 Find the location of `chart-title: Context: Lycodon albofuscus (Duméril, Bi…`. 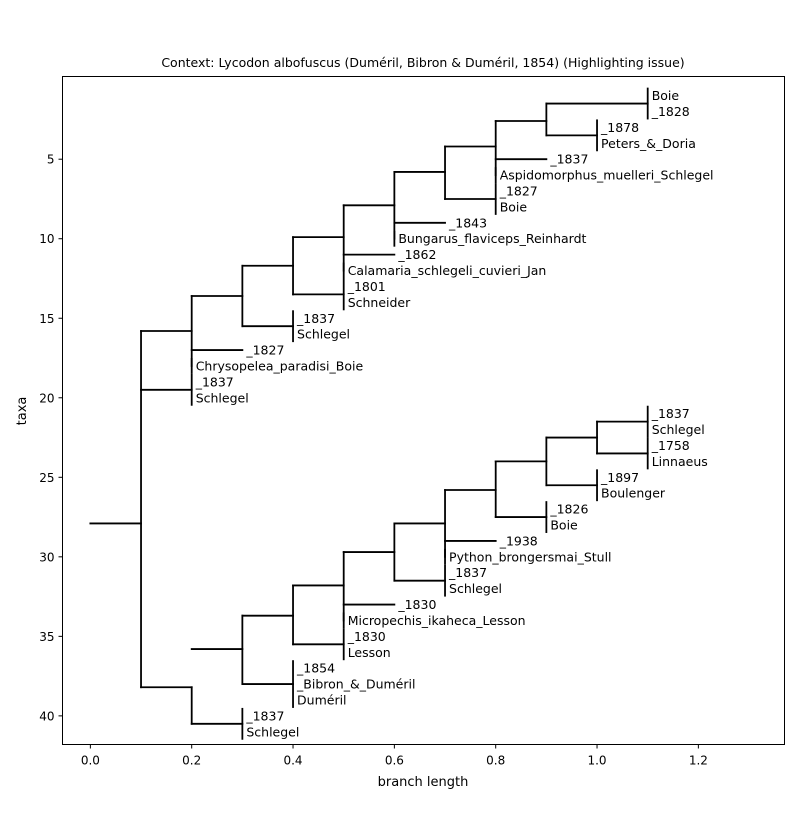

chart-title: Context: Lycodon albofuscus (Duméril, Bi… is located at coordinates (422, 62).